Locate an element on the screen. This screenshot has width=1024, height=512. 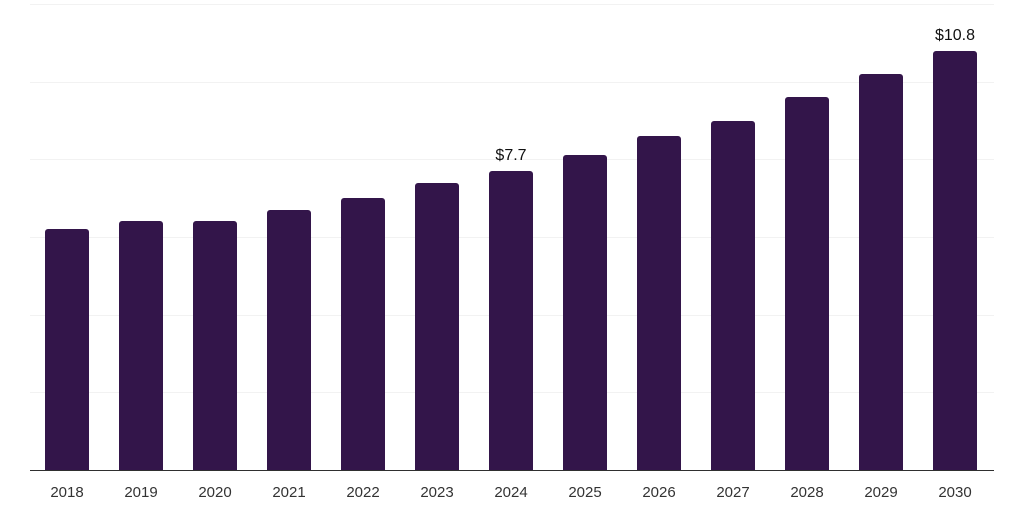
x-tick-2030: 2030 is located at coordinates (955, 492).